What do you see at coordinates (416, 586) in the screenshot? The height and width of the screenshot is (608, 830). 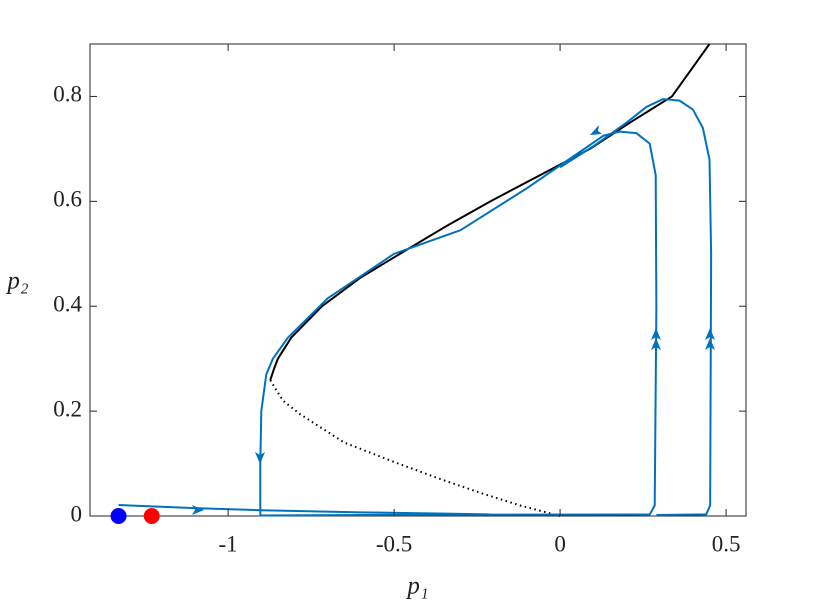 I see `x-axis-label: p₁` at bounding box center [416, 586].